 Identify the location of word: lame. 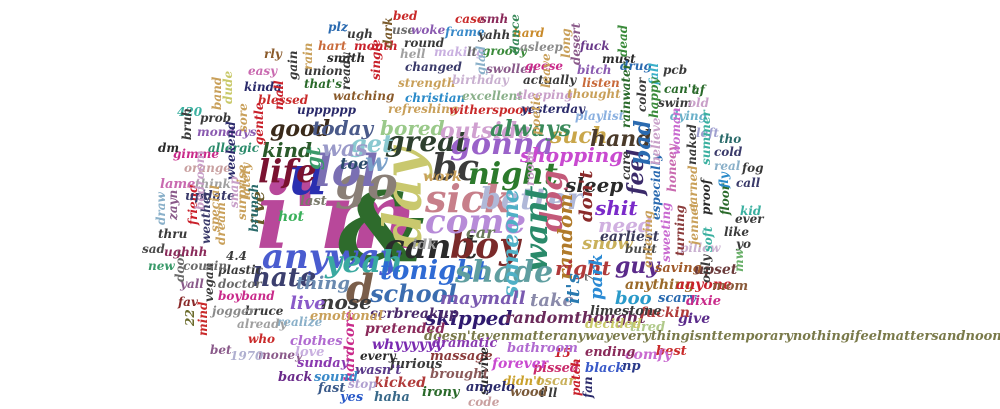
(178, 184).